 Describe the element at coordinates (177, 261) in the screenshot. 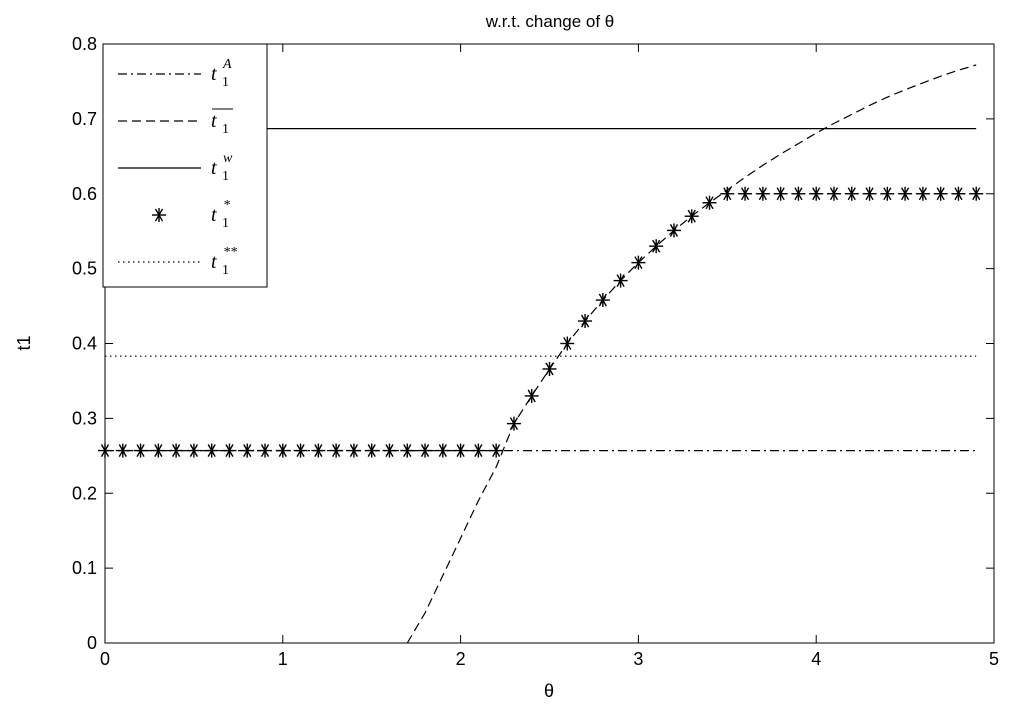

I see `legend-item: t 1 **` at that location.